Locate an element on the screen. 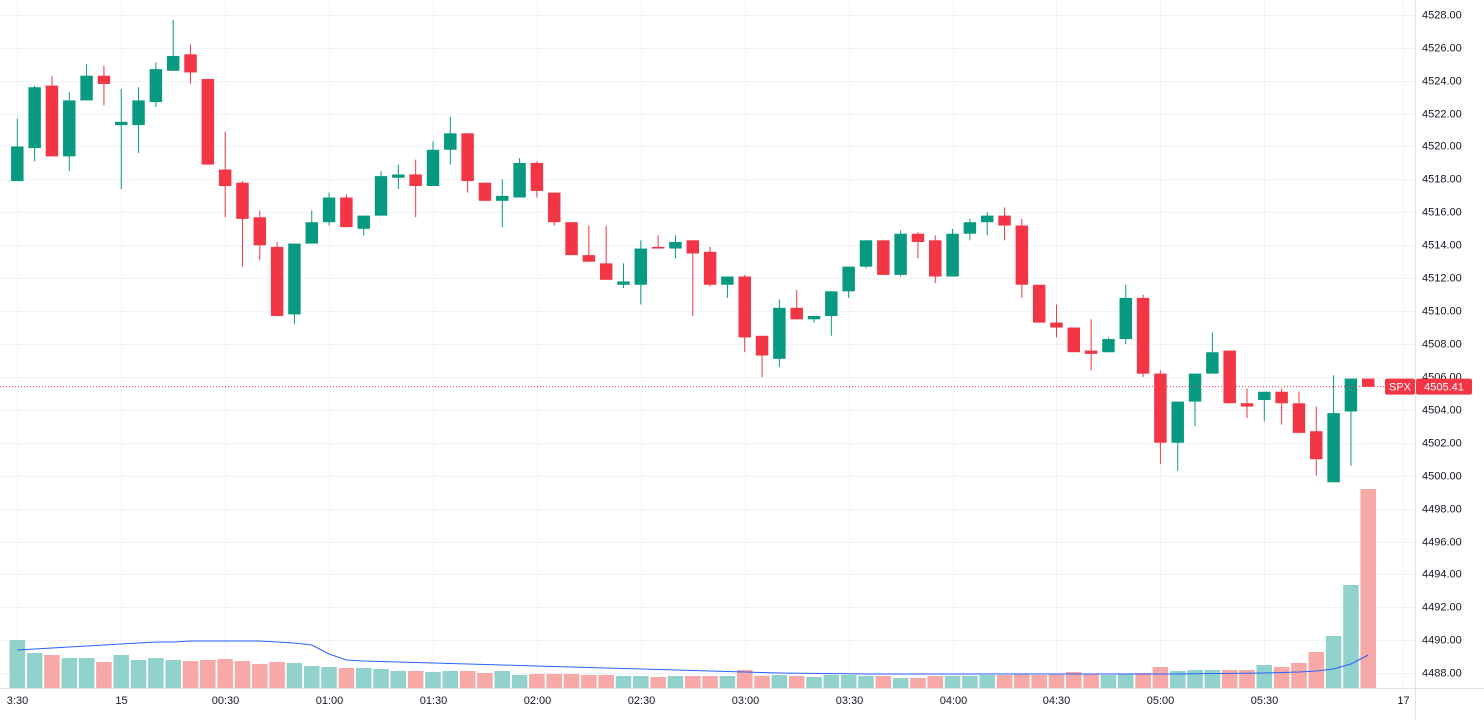 The image size is (1484, 720). y-tick-label: 4516.00 is located at coordinates (1442, 212).